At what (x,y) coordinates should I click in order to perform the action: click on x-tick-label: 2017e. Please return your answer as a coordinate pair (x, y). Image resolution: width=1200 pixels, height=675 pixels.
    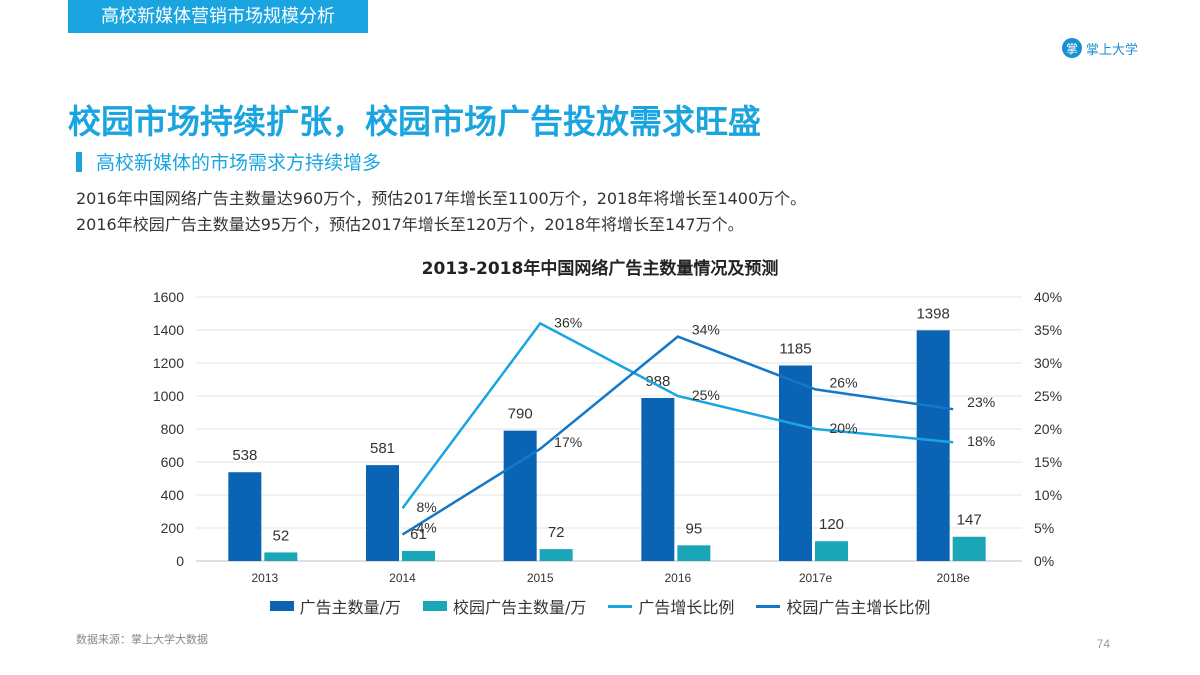
    Looking at the image, I should click on (816, 578).